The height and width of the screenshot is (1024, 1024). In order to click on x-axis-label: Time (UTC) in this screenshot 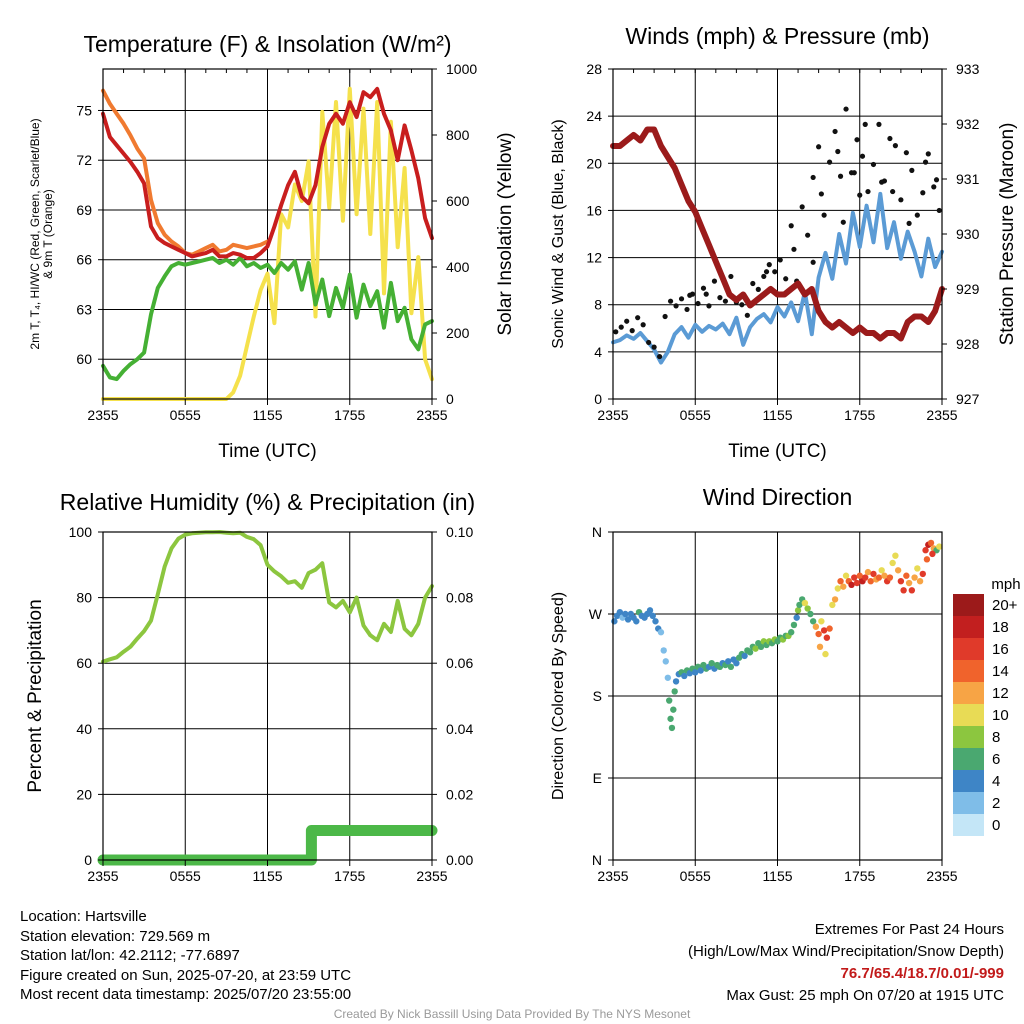, I will do `click(267, 451)`.